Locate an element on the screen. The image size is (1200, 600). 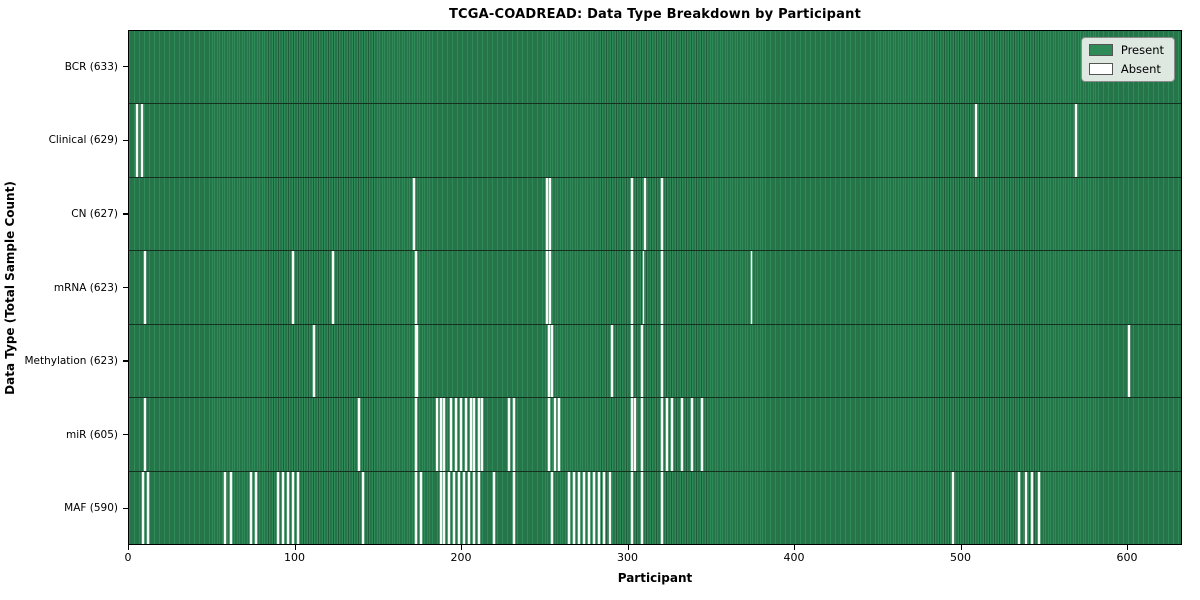
xtick-label-300: 300 is located at coordinates (628, 557).